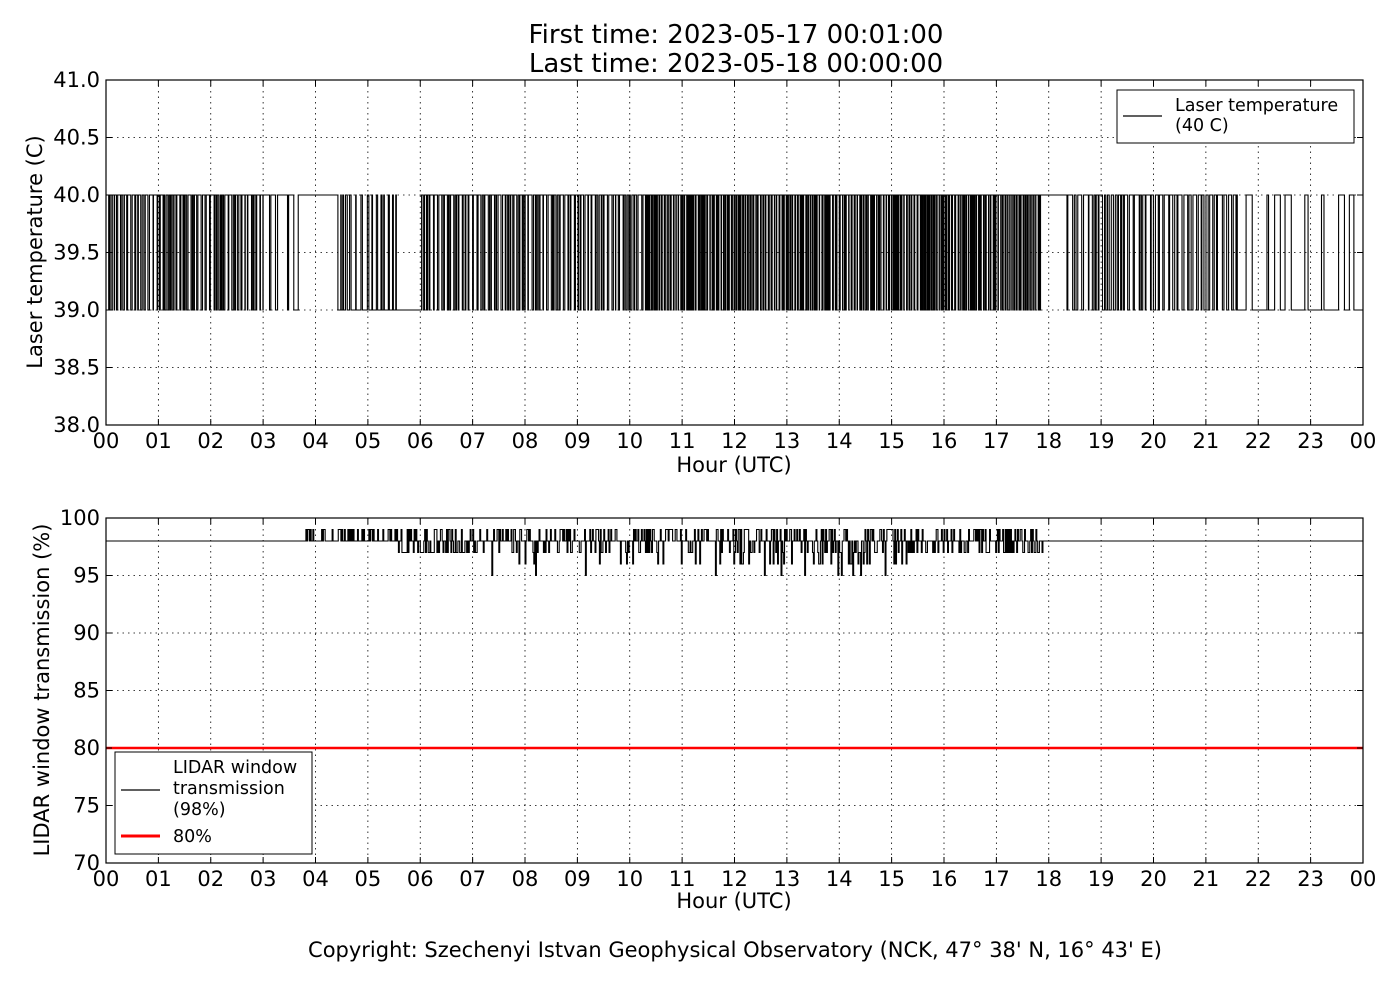 The image size is (1400, 1000). I want to click on lidar-transmission-xtick-label: 12, so click(734, 879).